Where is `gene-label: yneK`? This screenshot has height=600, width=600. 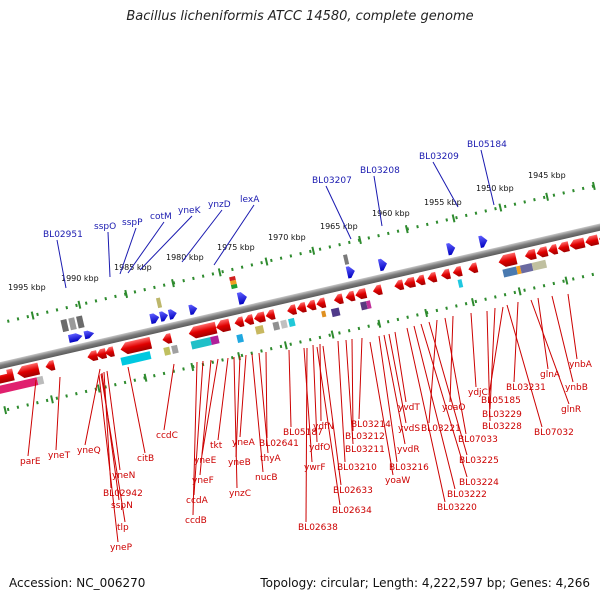
gene-label: yneK is located at coordinates (190, 211).